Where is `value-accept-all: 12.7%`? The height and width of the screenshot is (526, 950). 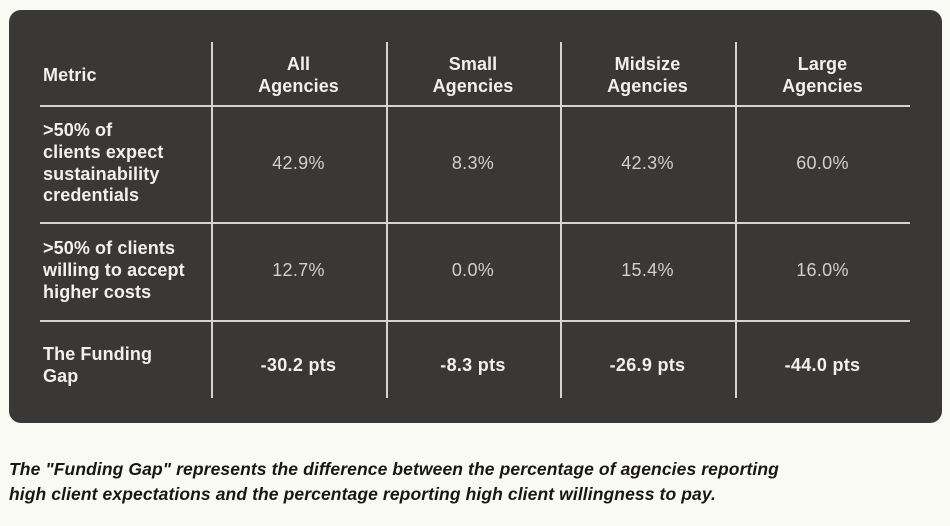 value-accept-all: 12.7% is located at coordinates (298, 270).